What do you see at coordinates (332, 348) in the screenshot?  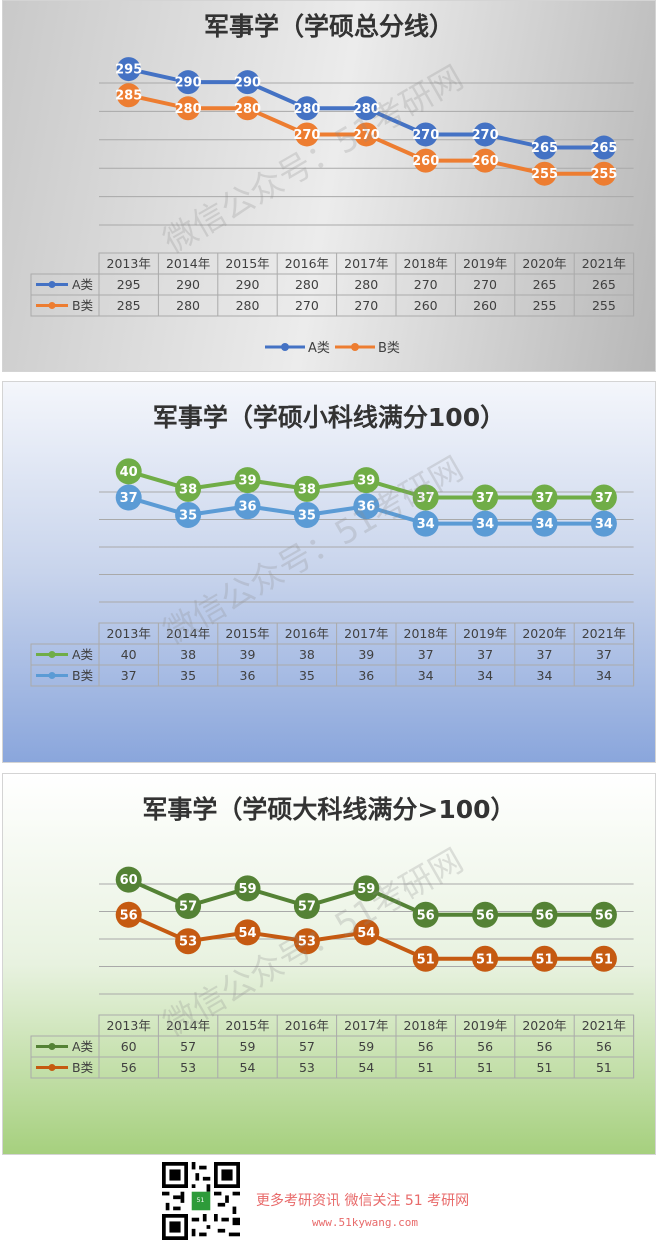 I see `legend: A类 B类` at bounding box center [332, 348].